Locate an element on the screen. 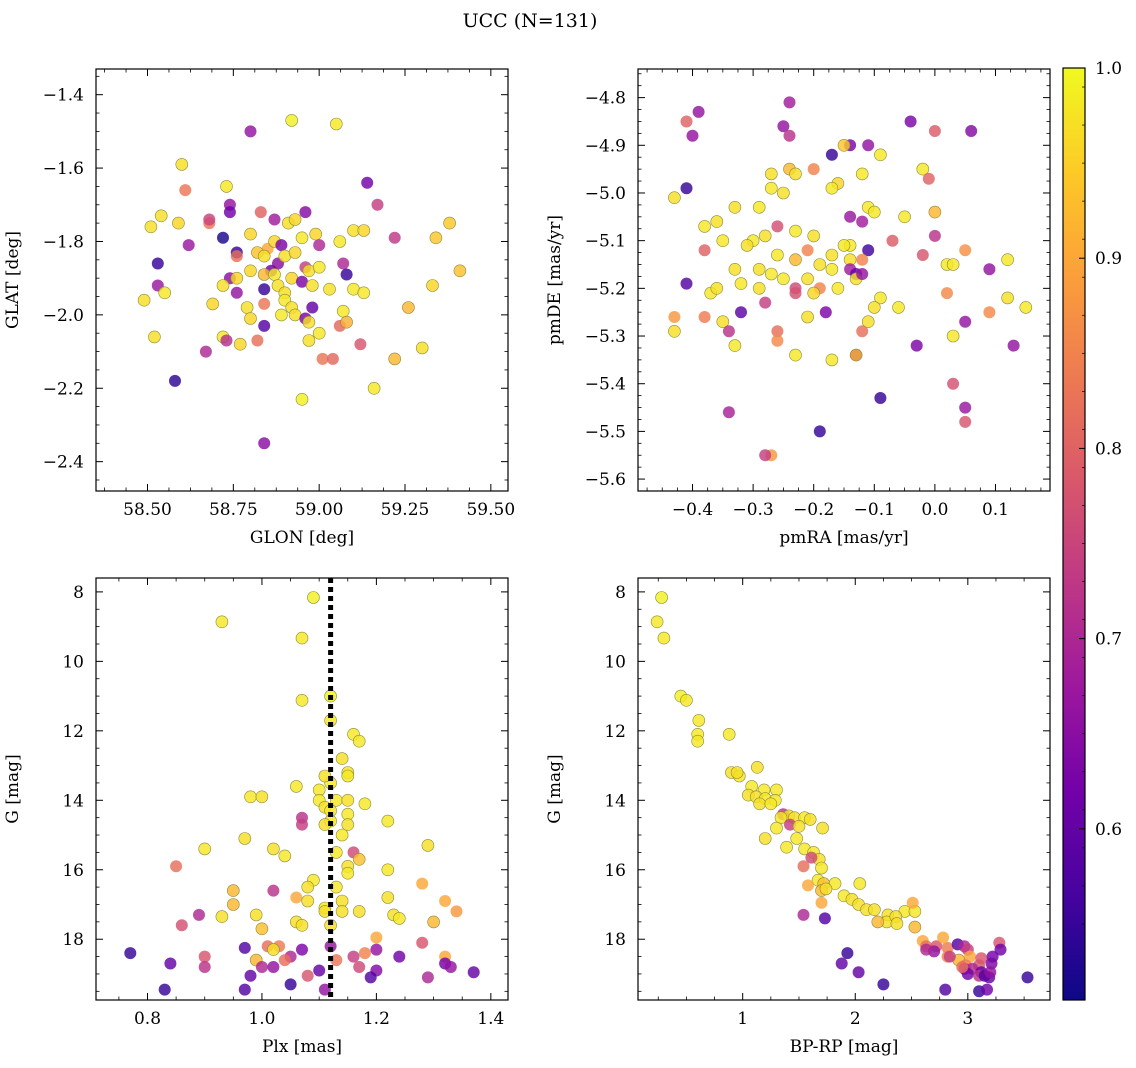  y-tick-label: −5.3 is located at coordinates (605, 337).